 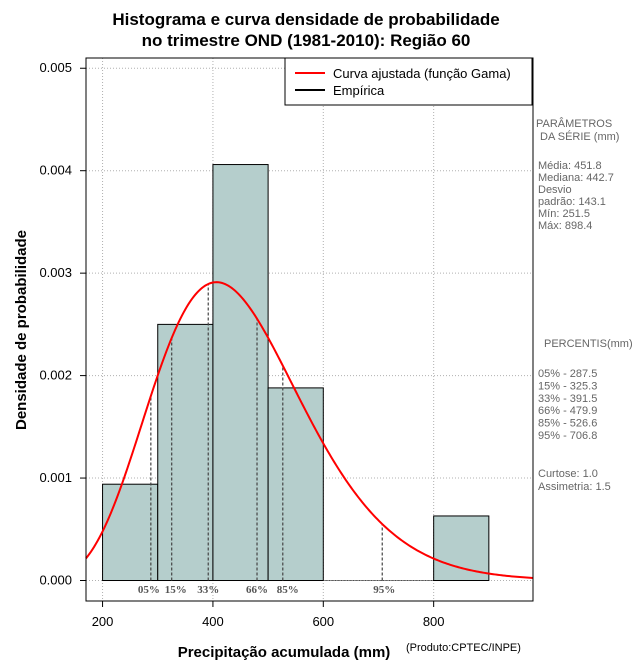 I want to click on shape-line-0: Curtose: 1.0, so click(x=568, y=474).